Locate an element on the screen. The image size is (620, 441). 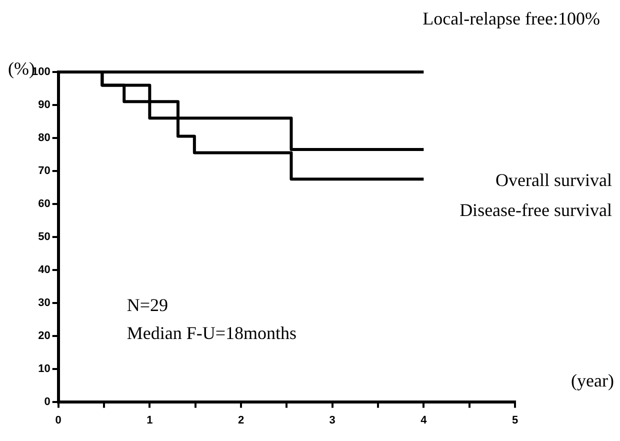
y-tick-label: 60 is located at coordinates (44, 204).